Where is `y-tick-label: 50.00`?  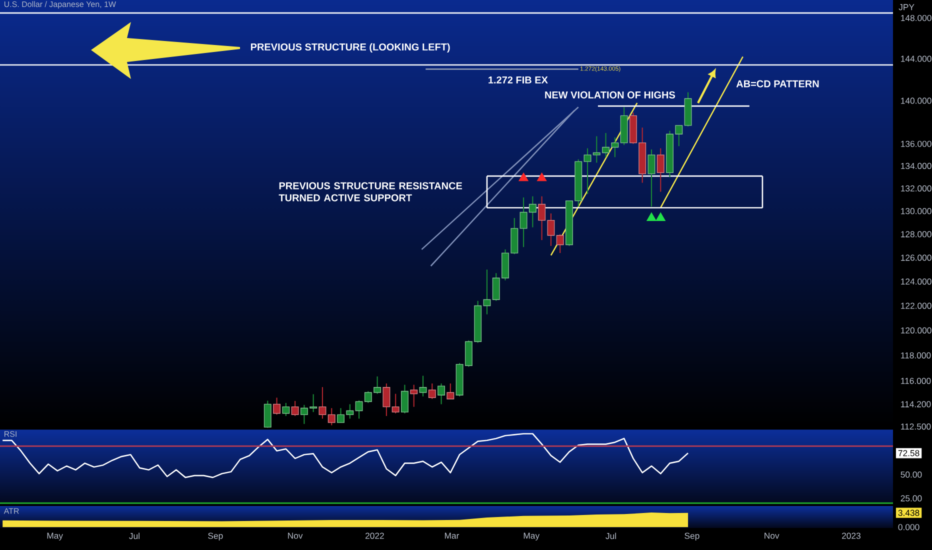 y-tick-label: 50.00 is located at coordinates (911, 475).